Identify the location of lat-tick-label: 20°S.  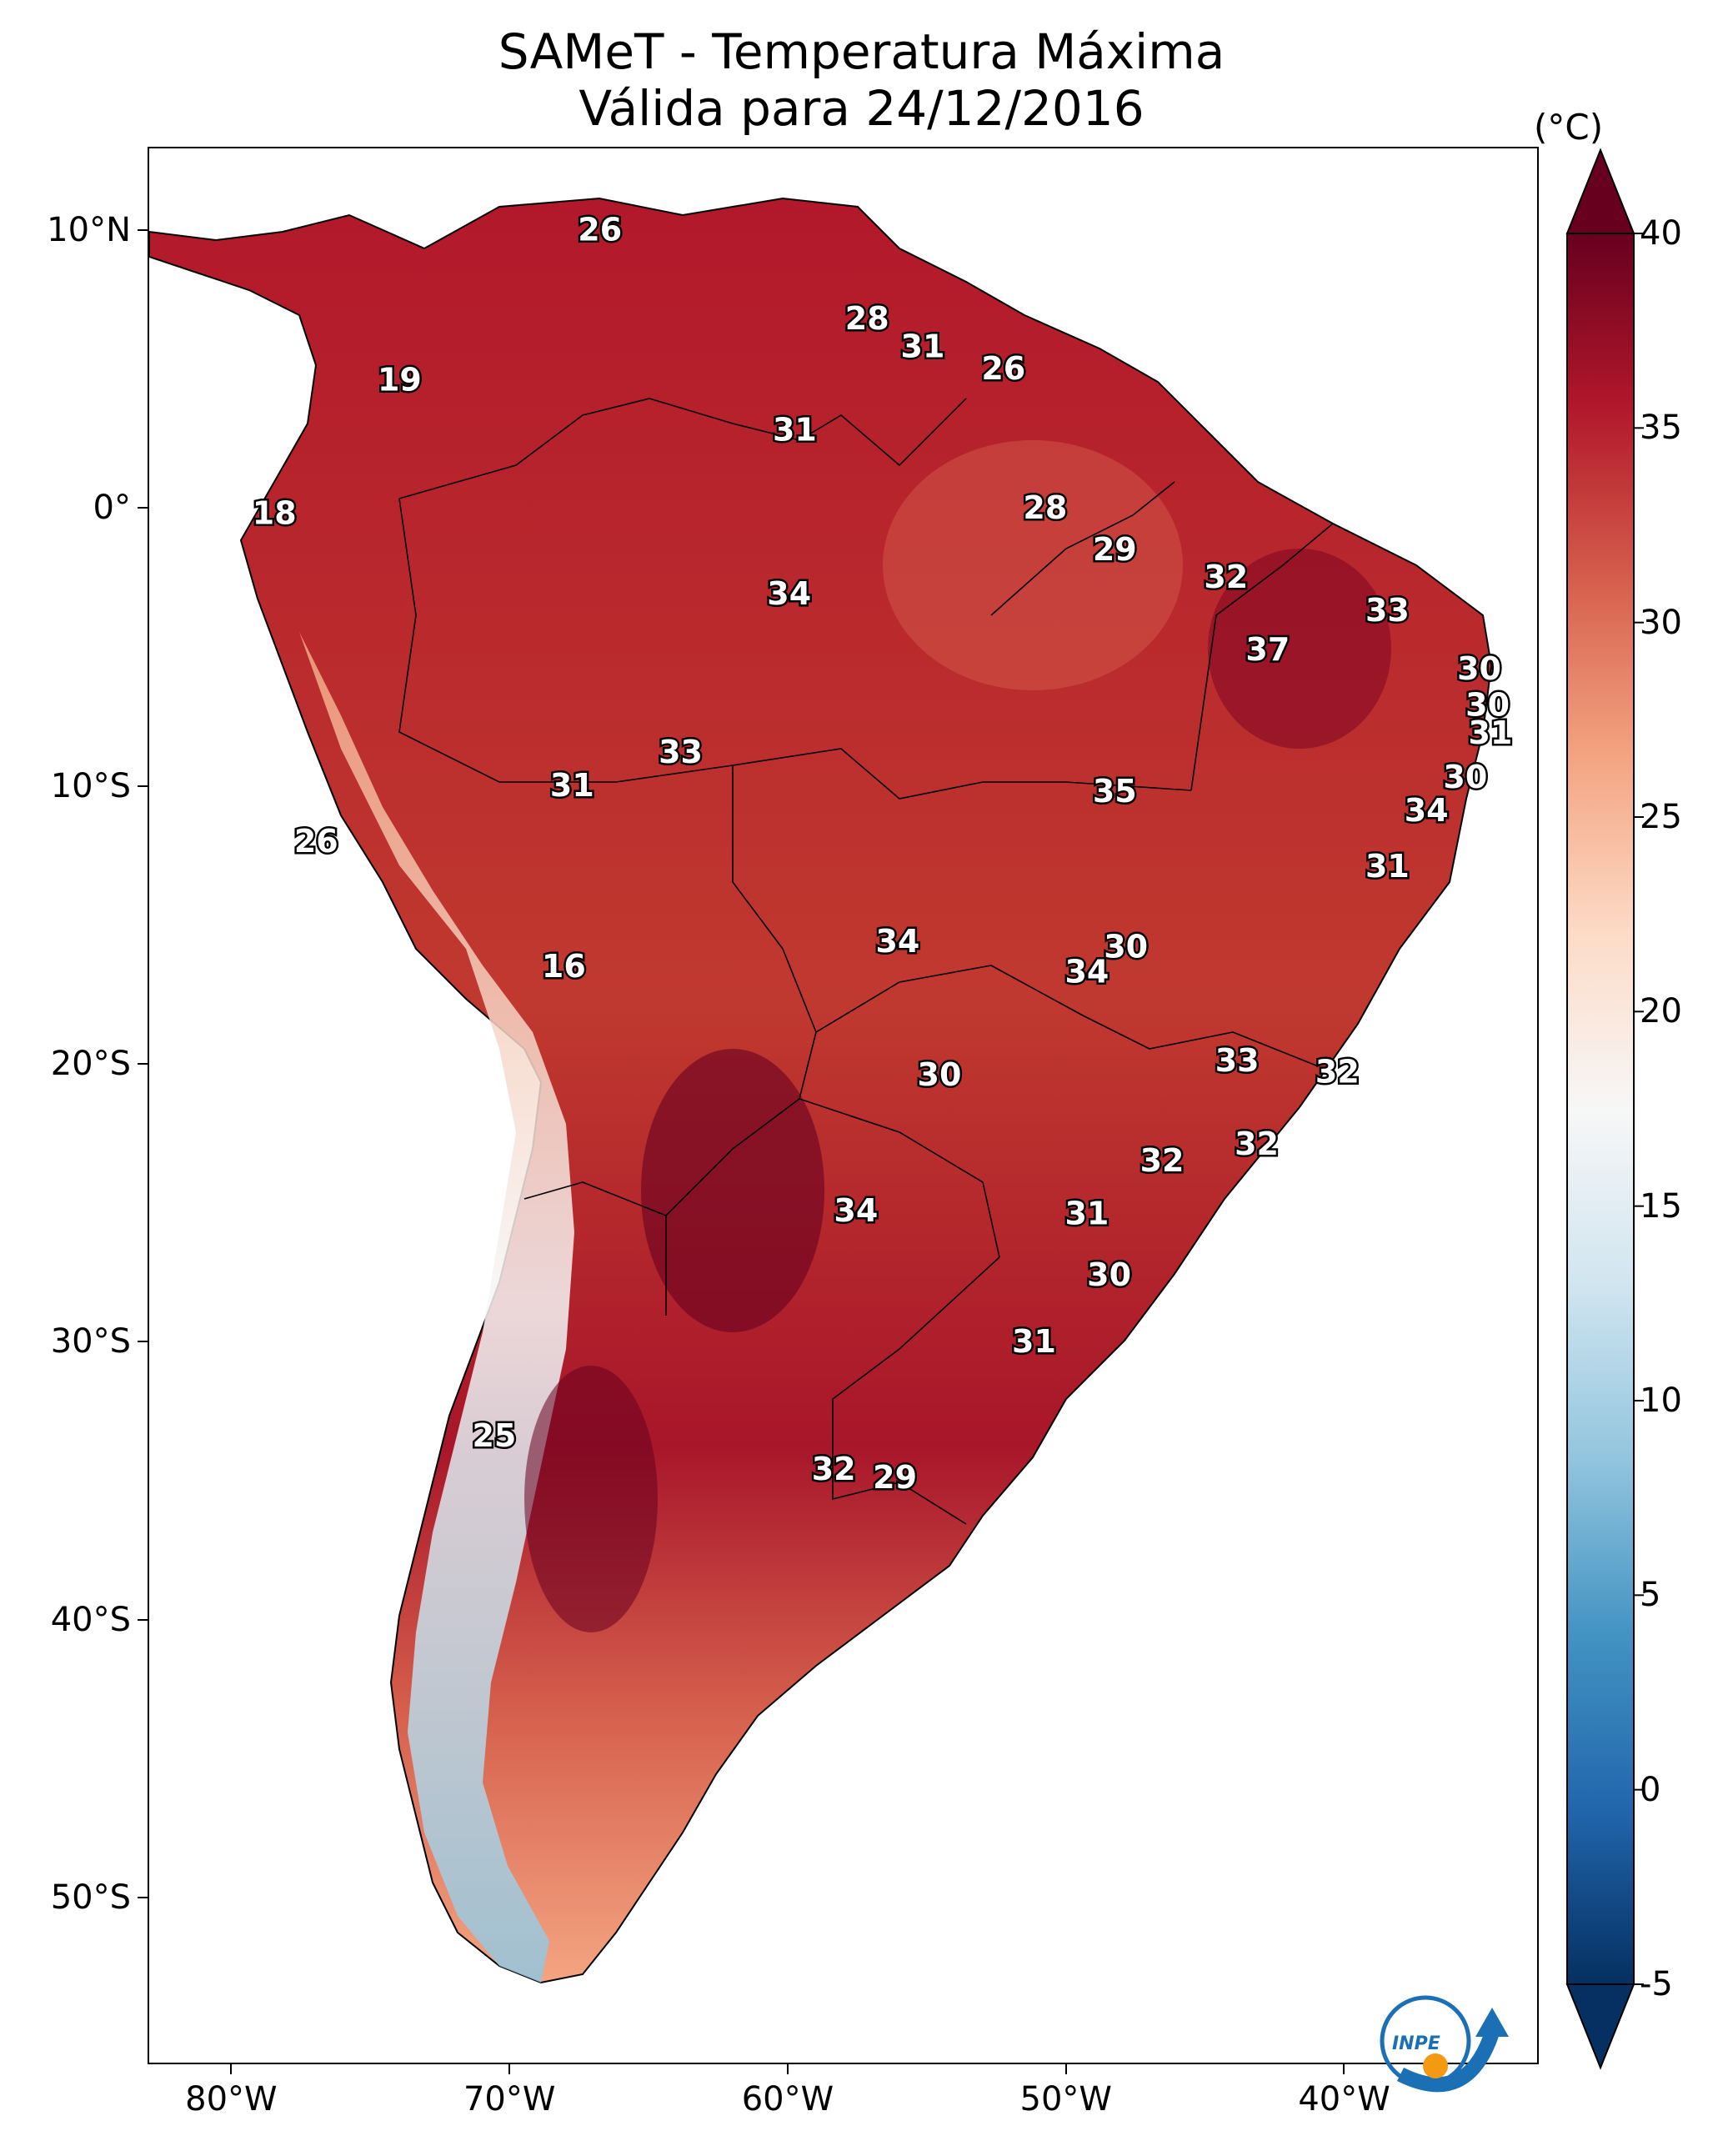
(90, 1064).